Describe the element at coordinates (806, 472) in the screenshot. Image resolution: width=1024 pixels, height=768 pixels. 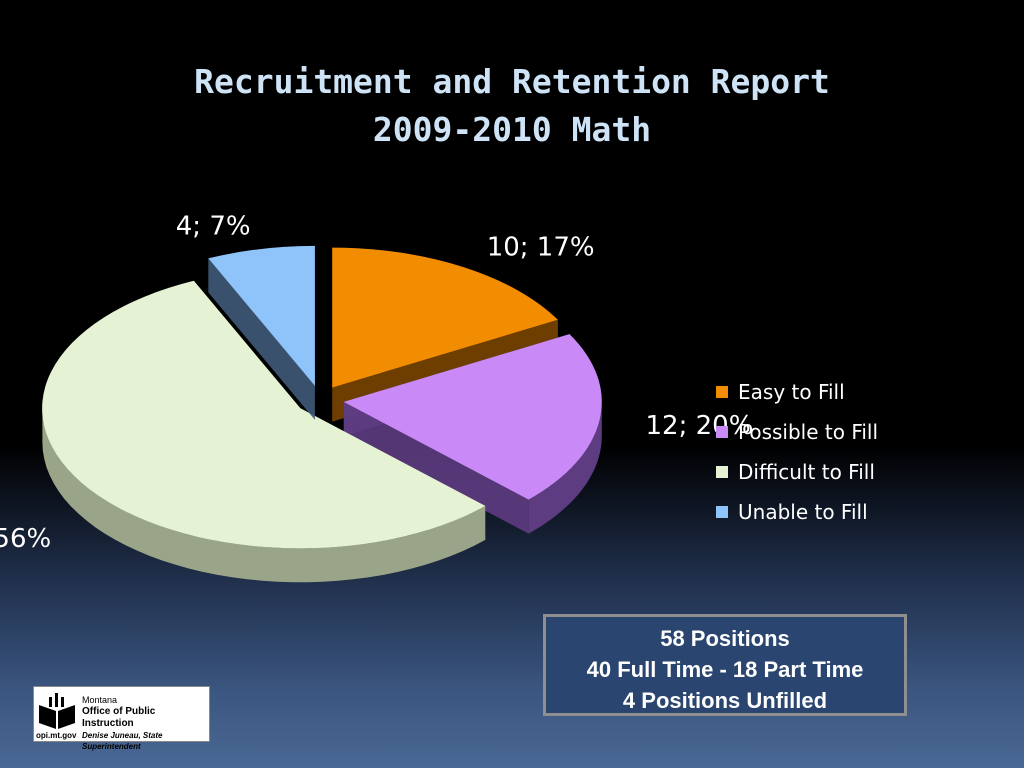
I see `legend-label-difficult: Difficult to Fill` at that location.